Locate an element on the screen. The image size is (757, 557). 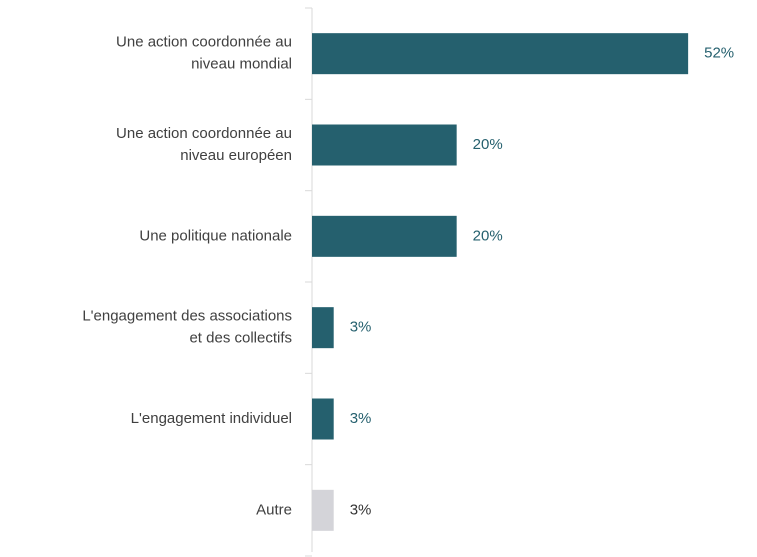
category-label: Une action coordonnée au niveau mondial is located at coordinates (204, 53).